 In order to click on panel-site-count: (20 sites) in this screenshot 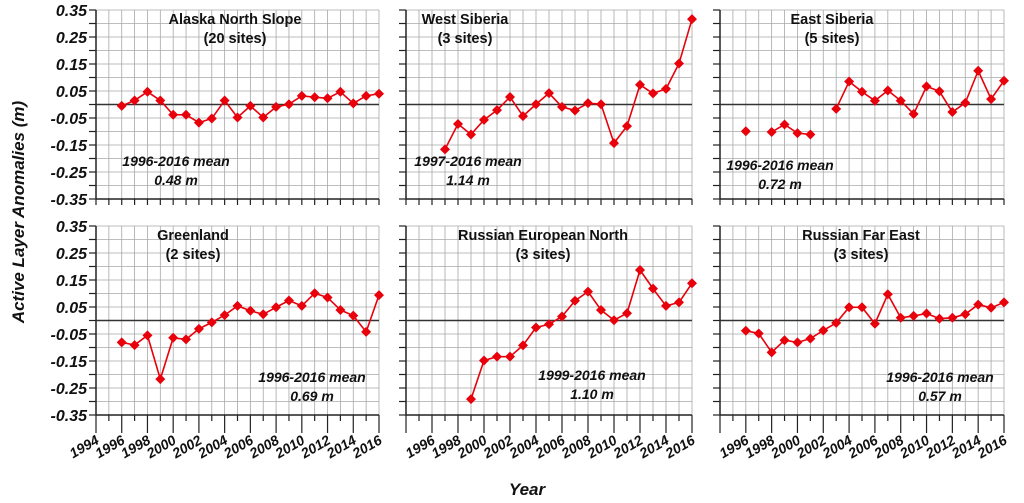, I will do `click(235, 39)`.